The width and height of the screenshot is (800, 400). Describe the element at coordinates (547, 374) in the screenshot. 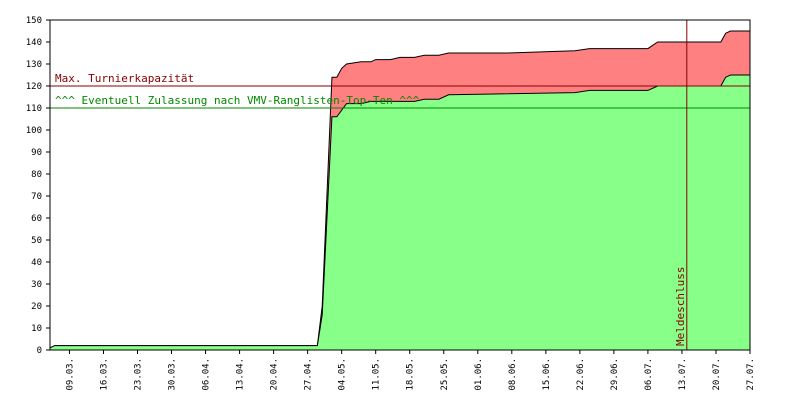

I see `x-tick-label: 15.06.` at that location.